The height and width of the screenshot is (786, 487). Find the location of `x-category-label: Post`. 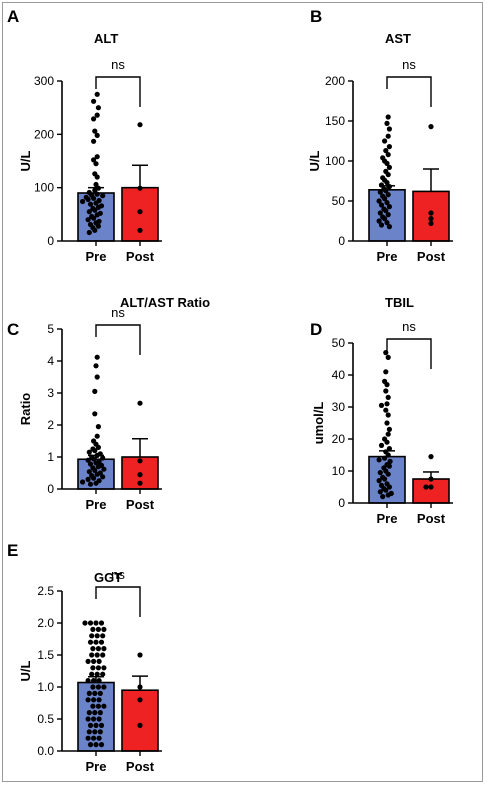

x-category-label: Post is located at coordinates (431, 518).